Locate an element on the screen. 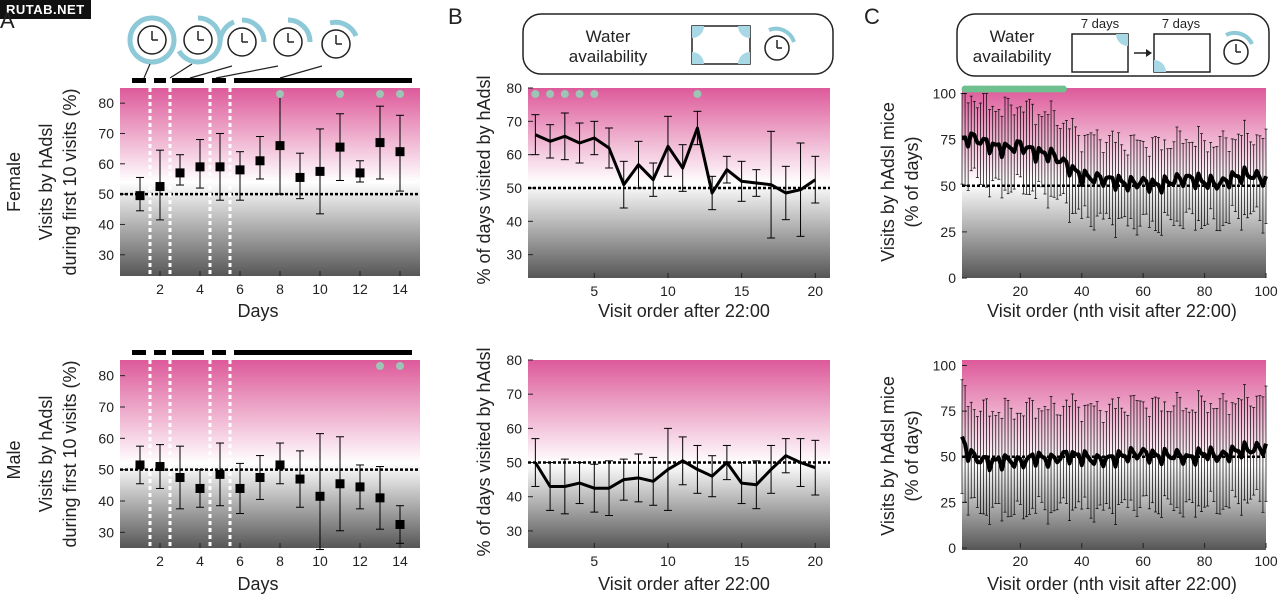  c-male-xlabel: Visit order (nth visit after 22:00) is located at coordinates (1112, 584).